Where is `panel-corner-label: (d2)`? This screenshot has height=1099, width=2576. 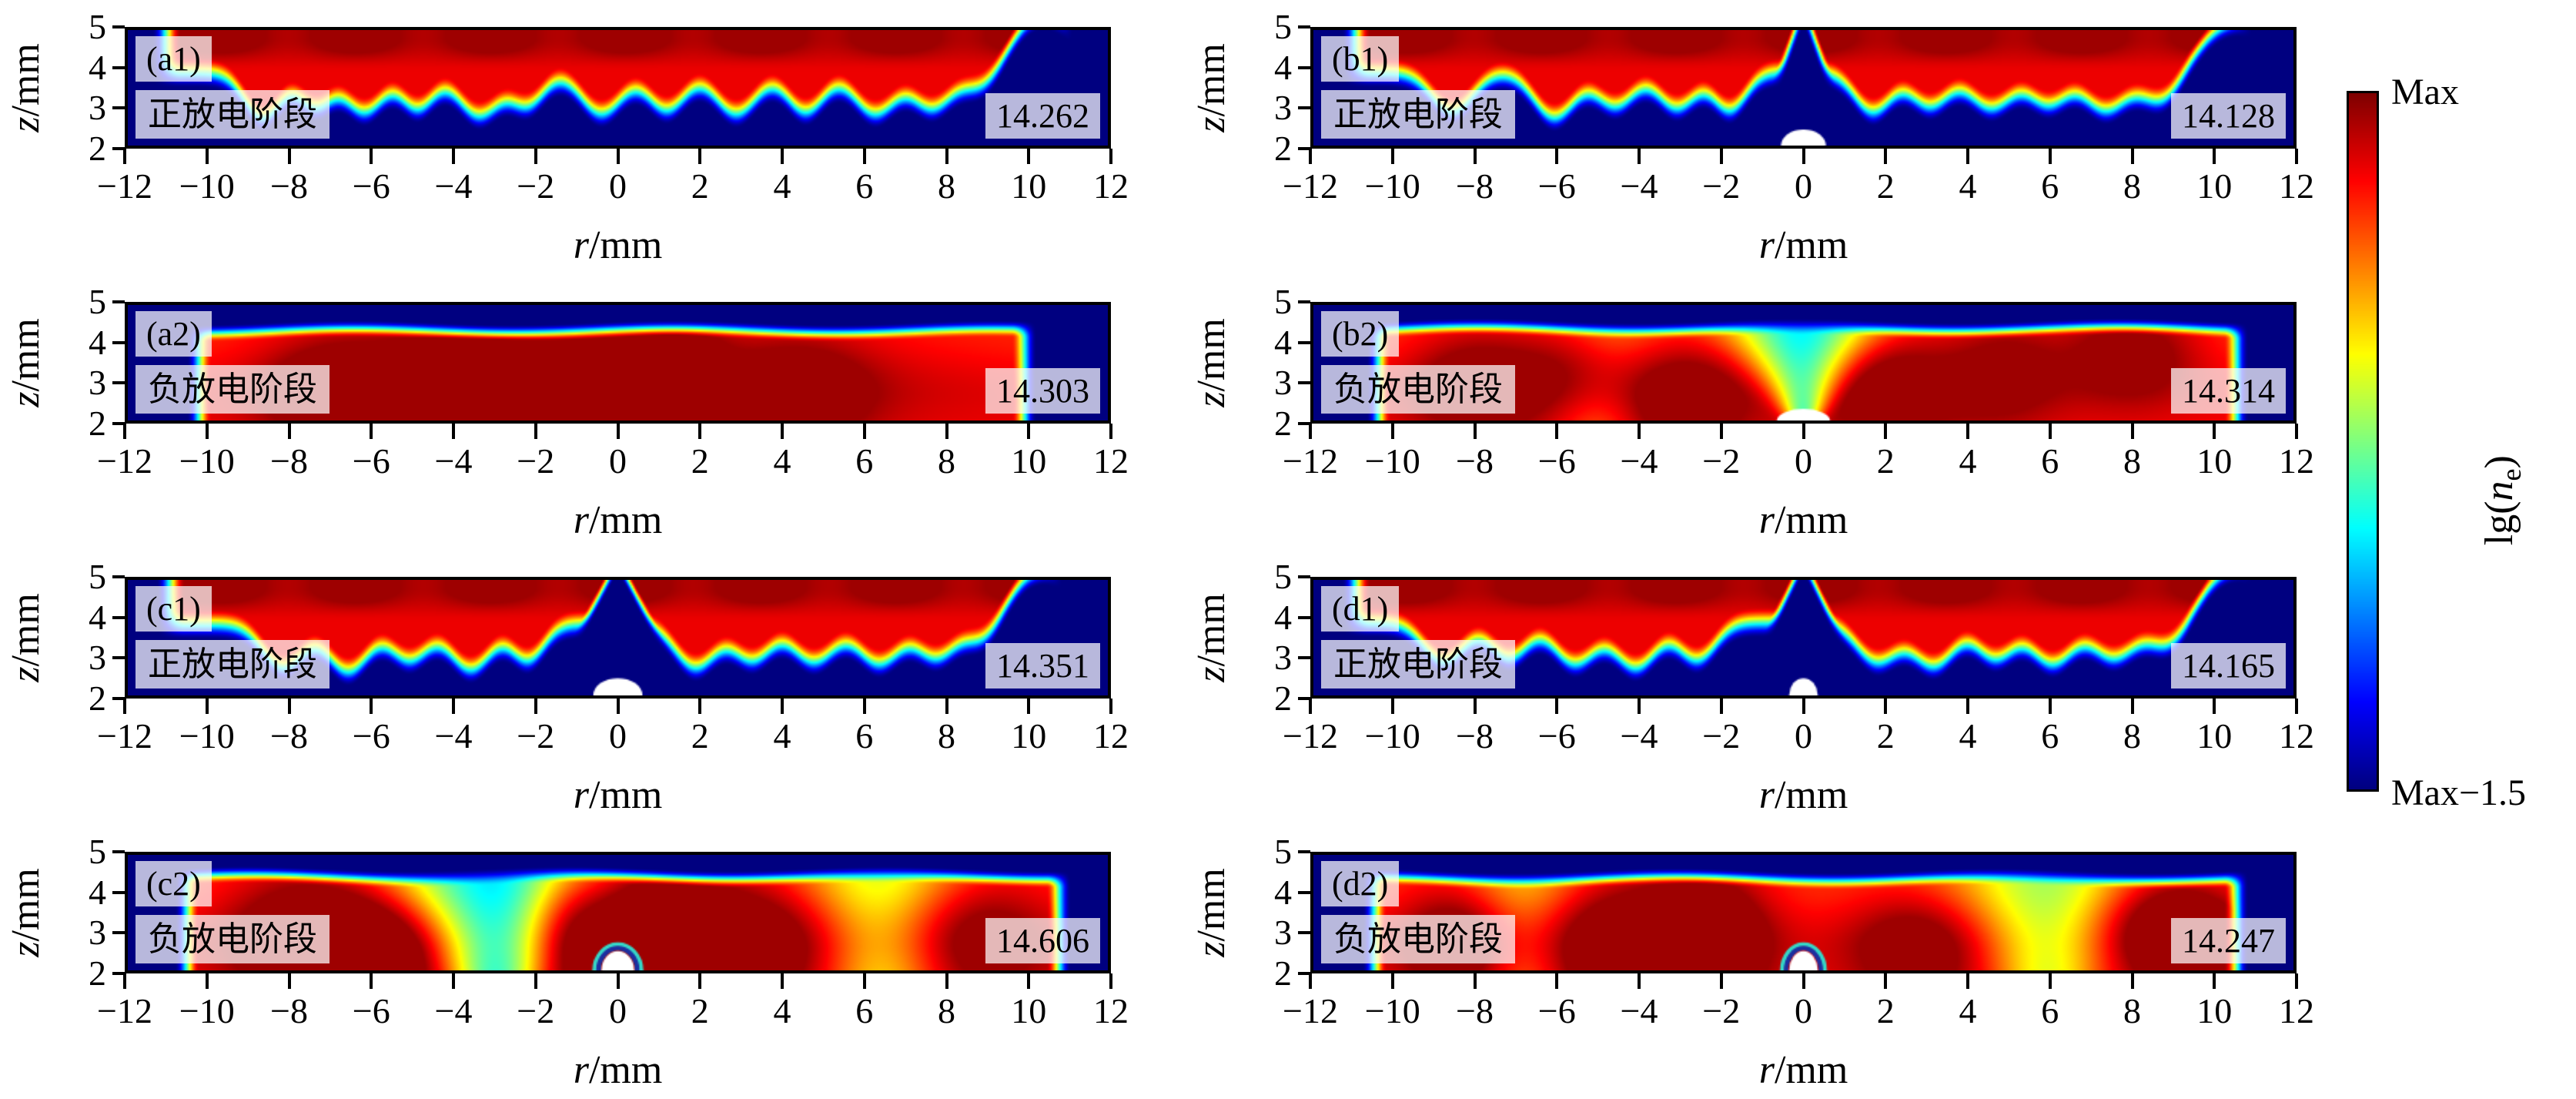 panel-corner-label: (d2) is located at coordinates (1360, 884).